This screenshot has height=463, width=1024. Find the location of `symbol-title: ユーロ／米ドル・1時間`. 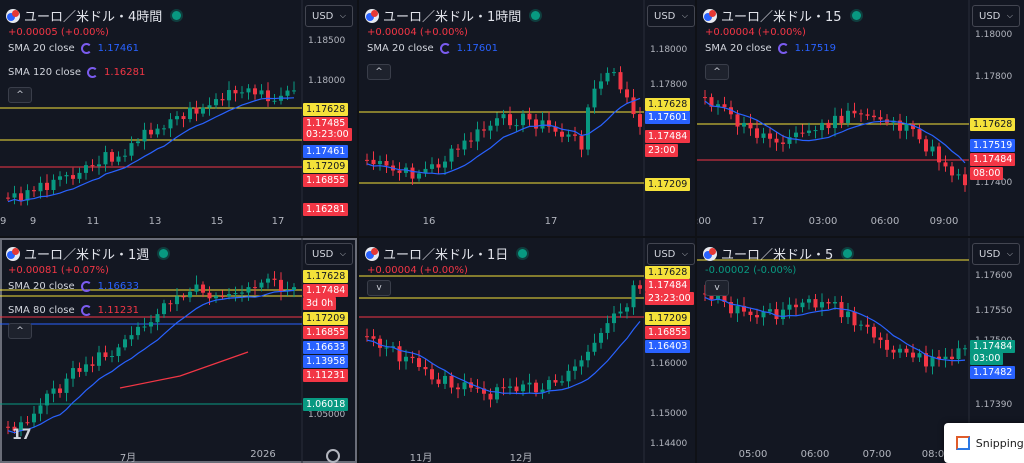

symbol-title: ユーロ／米ドル・1時間 is located at coordinates (452, 17).